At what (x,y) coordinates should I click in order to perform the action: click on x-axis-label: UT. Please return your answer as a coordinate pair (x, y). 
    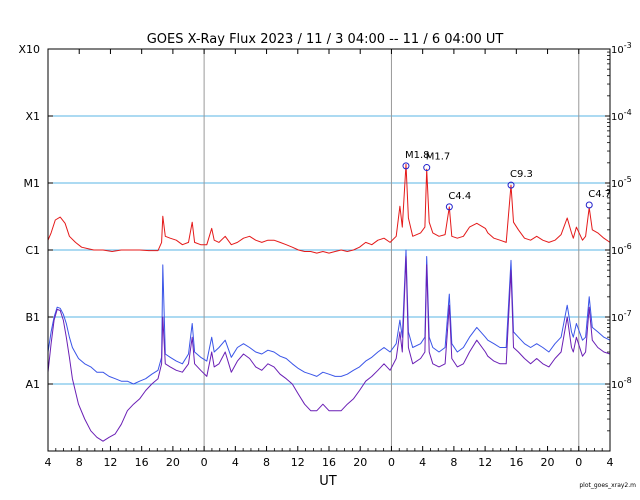
    Looking at the image, I should click on (328, 481).